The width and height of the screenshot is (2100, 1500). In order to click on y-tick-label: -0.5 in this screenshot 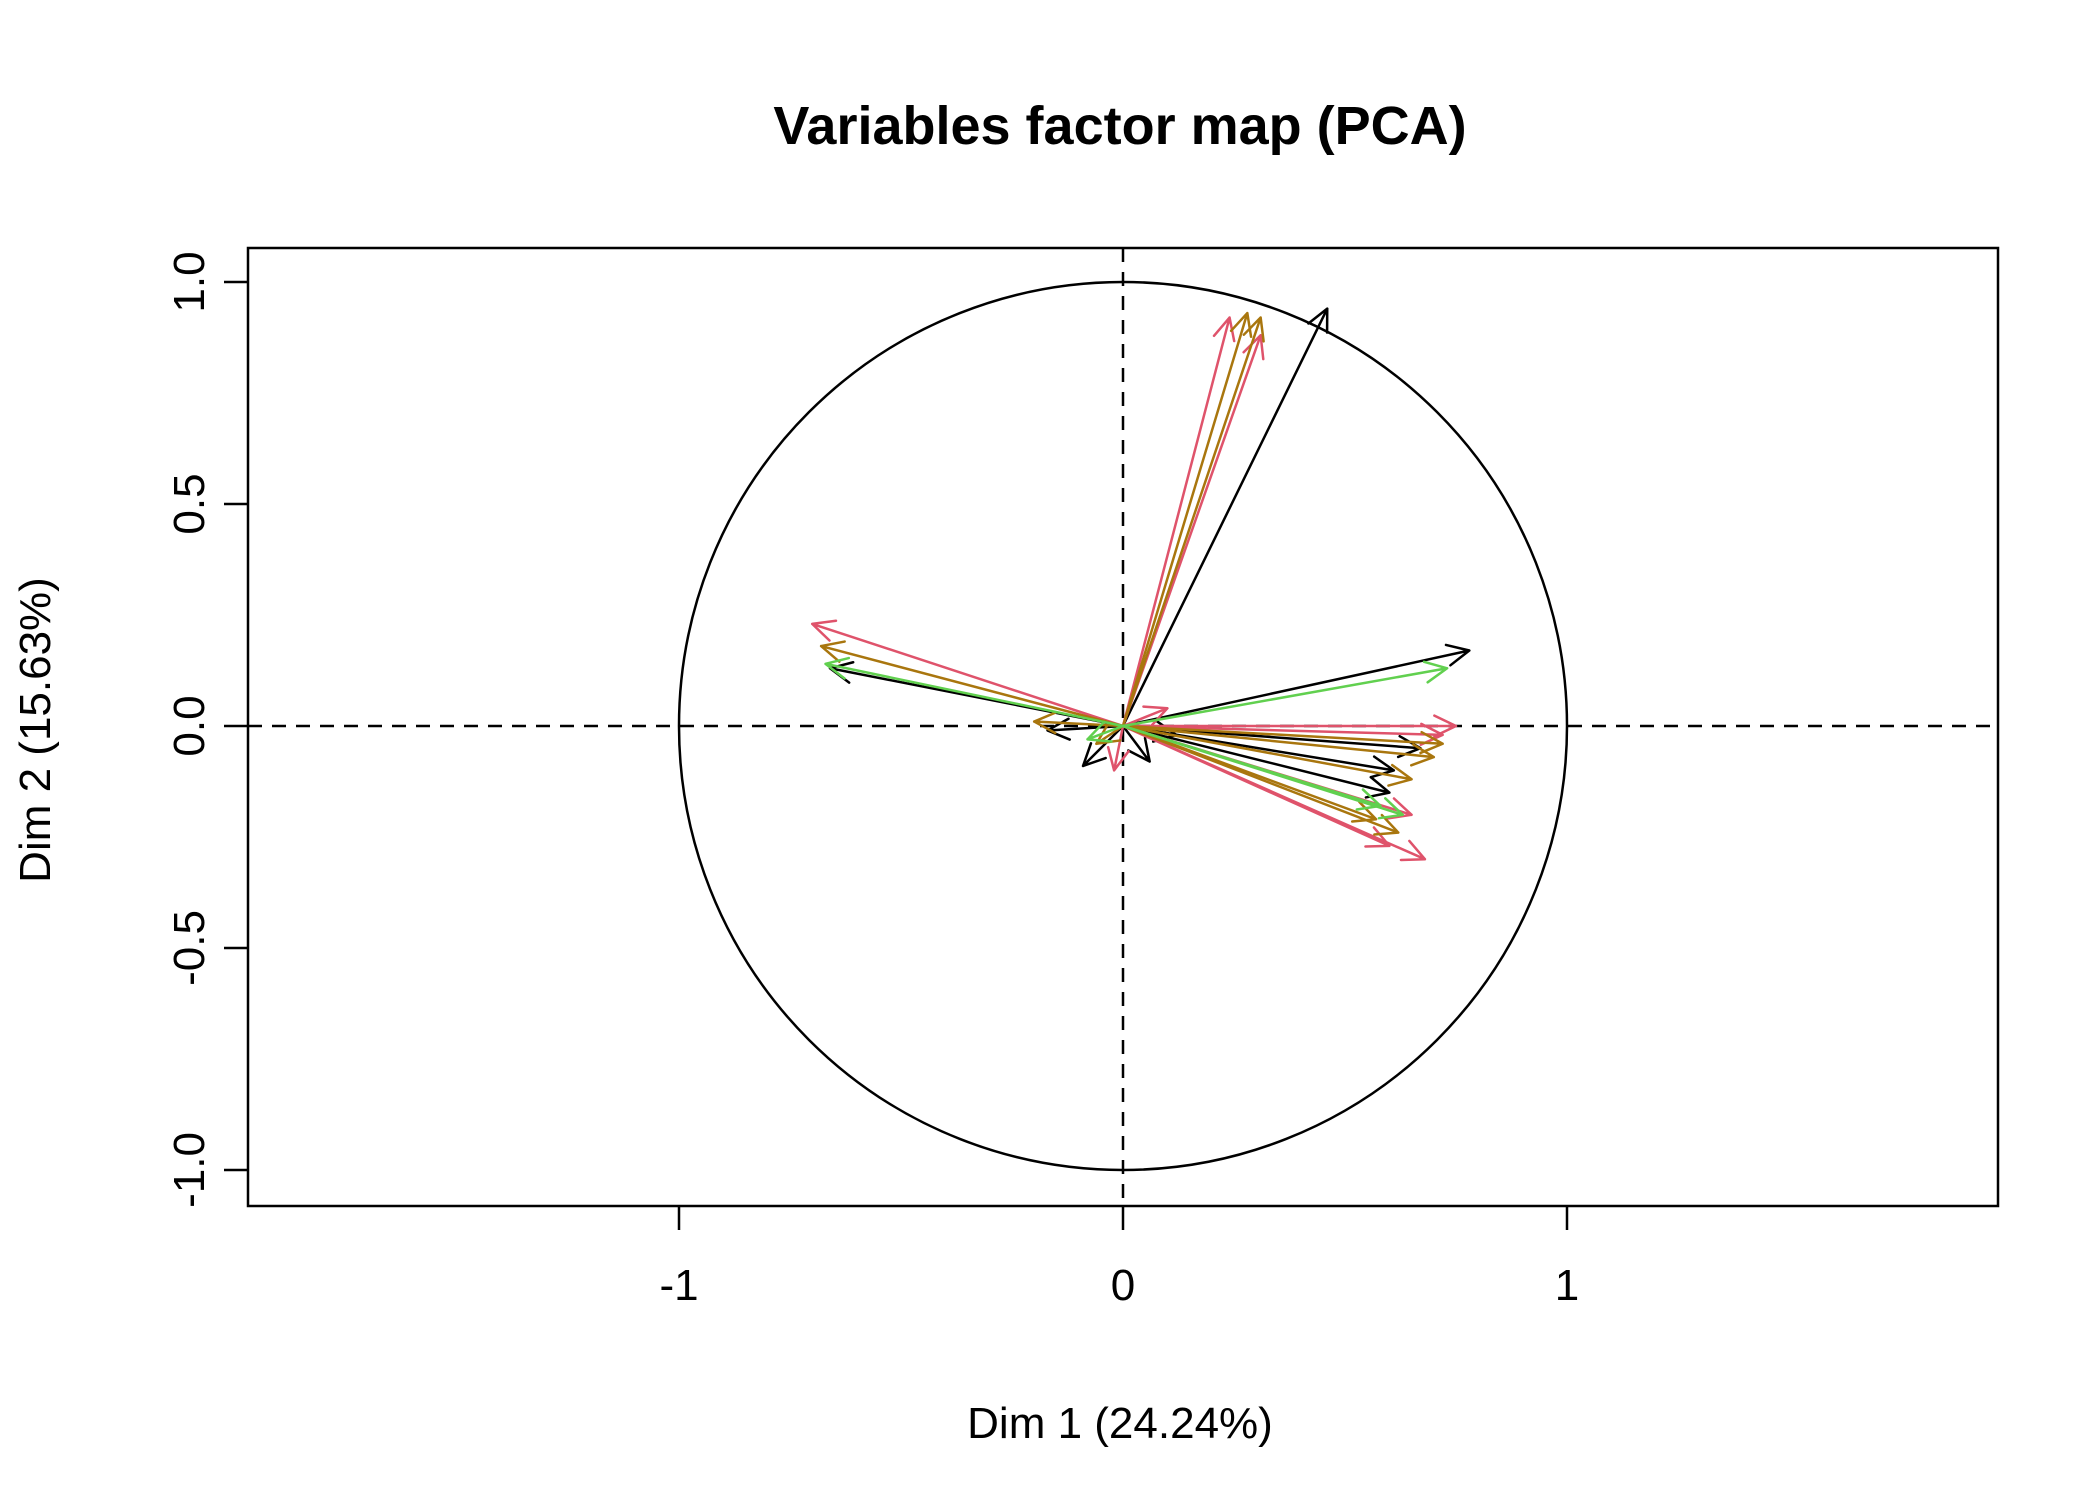, I will do `click(189, 948)`.